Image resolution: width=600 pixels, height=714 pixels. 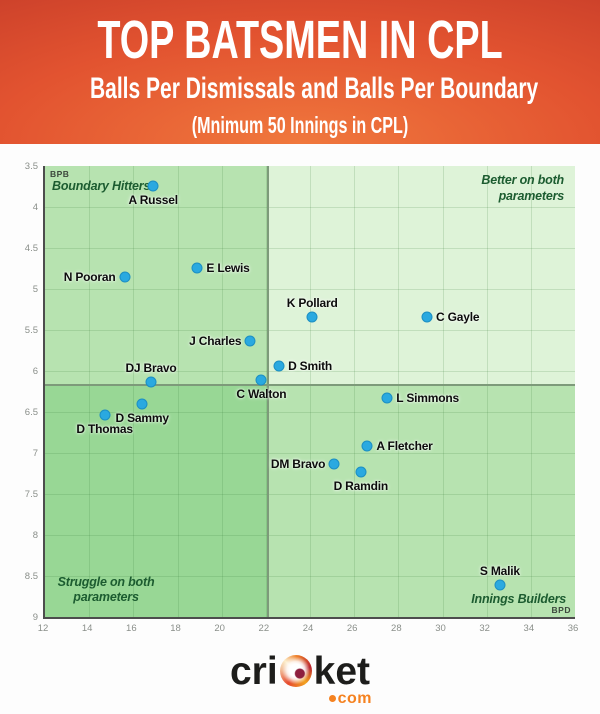 I want to click on cricket-logo: cri ket com, so click(x=300, y=678).